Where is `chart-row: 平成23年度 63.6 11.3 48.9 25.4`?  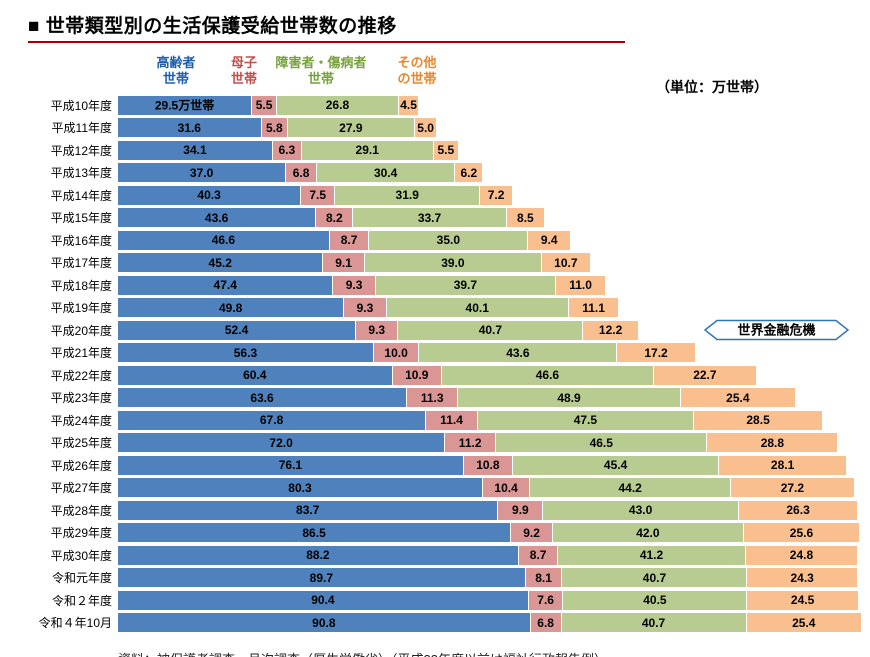
chart-row: 平成23年度 63.6 11.3 48.9 25.4 is located at coordinates (431, 398).